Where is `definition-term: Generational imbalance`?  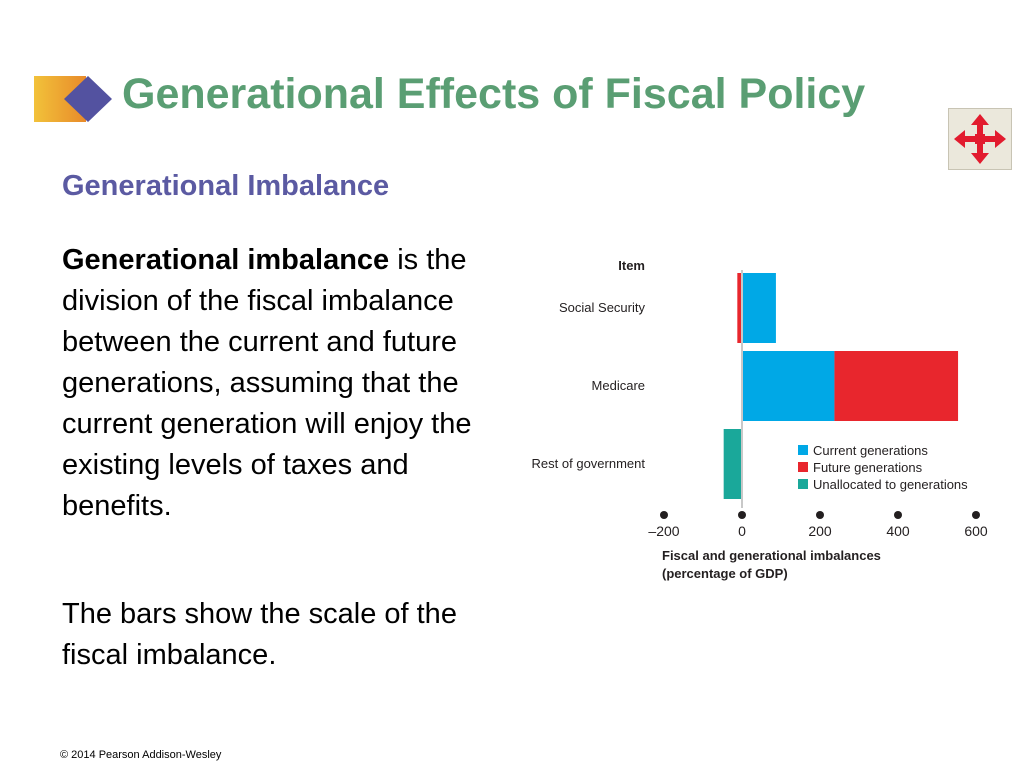 definition-term: Generational imbalance is located at coordinates (226, 260).